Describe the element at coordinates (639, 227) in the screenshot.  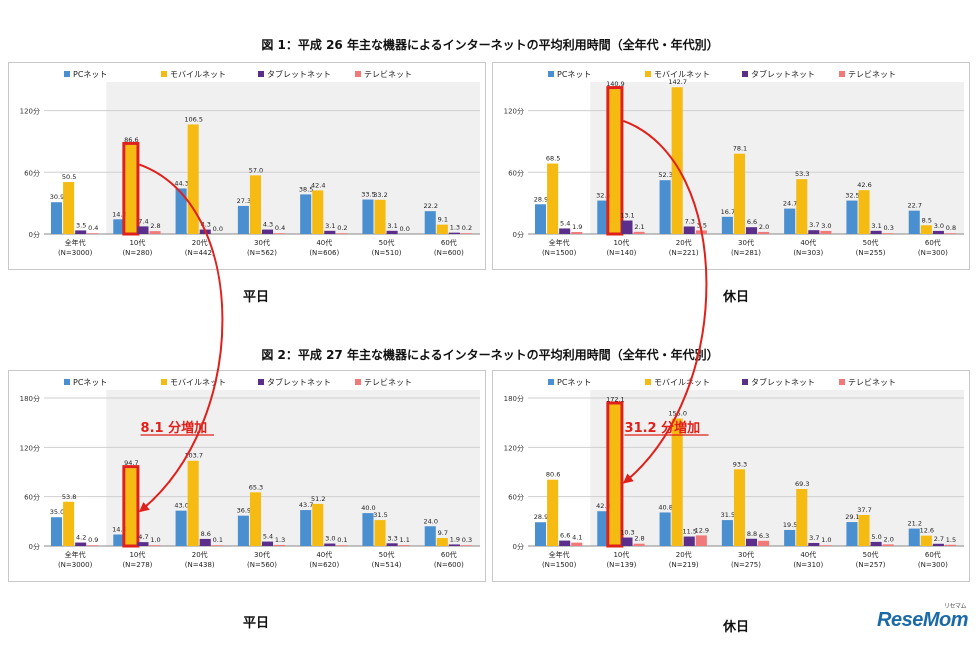
I see `data-label: 2.1` at that location.